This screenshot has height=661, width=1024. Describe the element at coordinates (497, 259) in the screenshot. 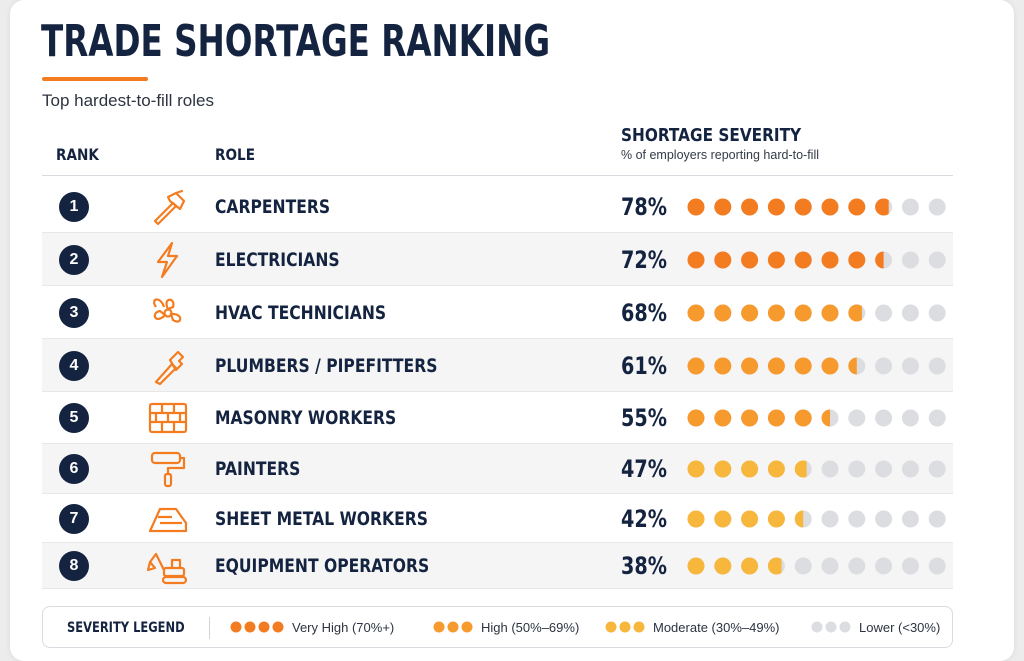

I see `table-row: 2 ELECTRICIANS 72%` at that location.